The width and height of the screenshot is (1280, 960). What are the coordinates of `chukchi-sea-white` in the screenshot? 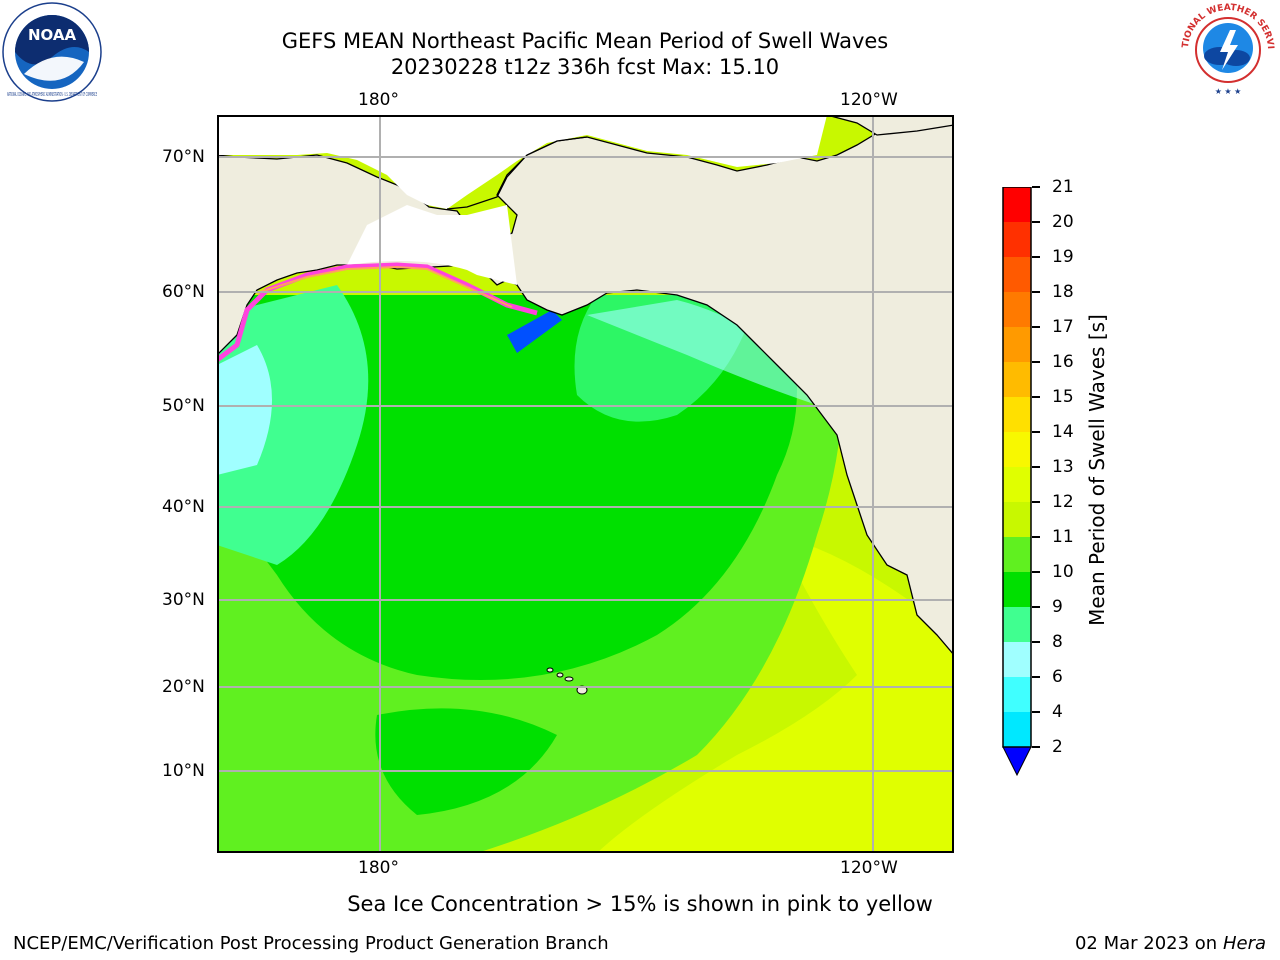 It's located at (522, 162).